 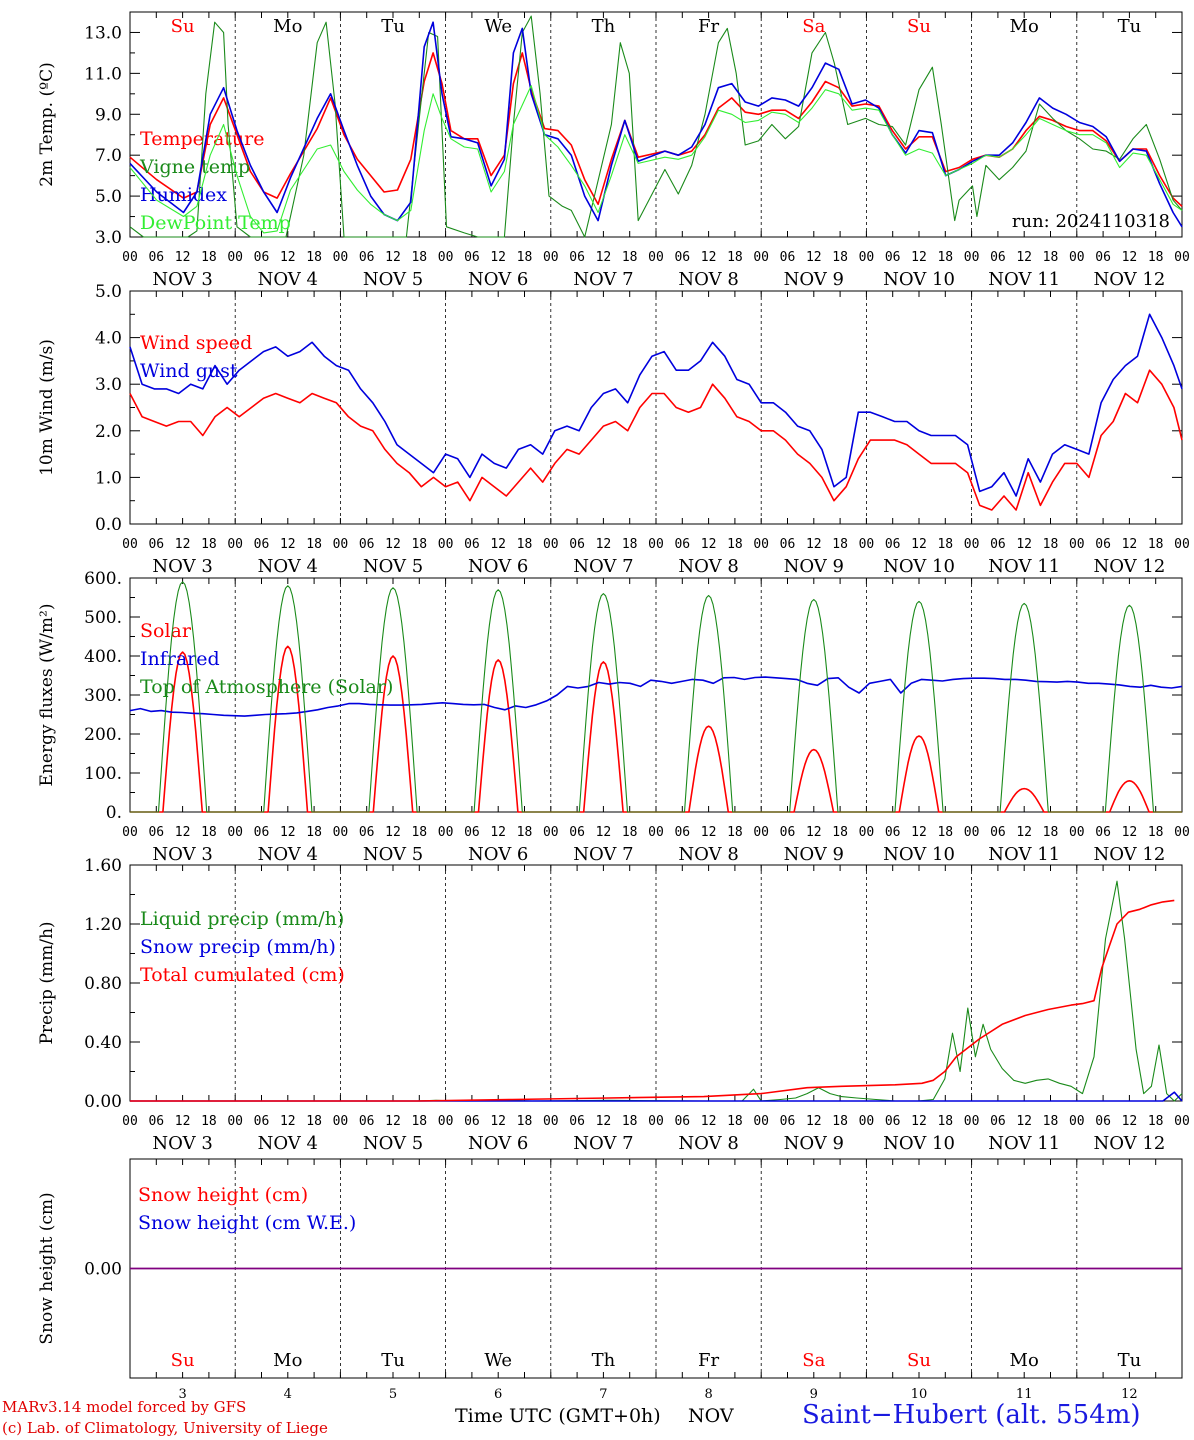 I want to click on y-axis-label: 2m Temp. (ºC), so click(x=47, y=124).